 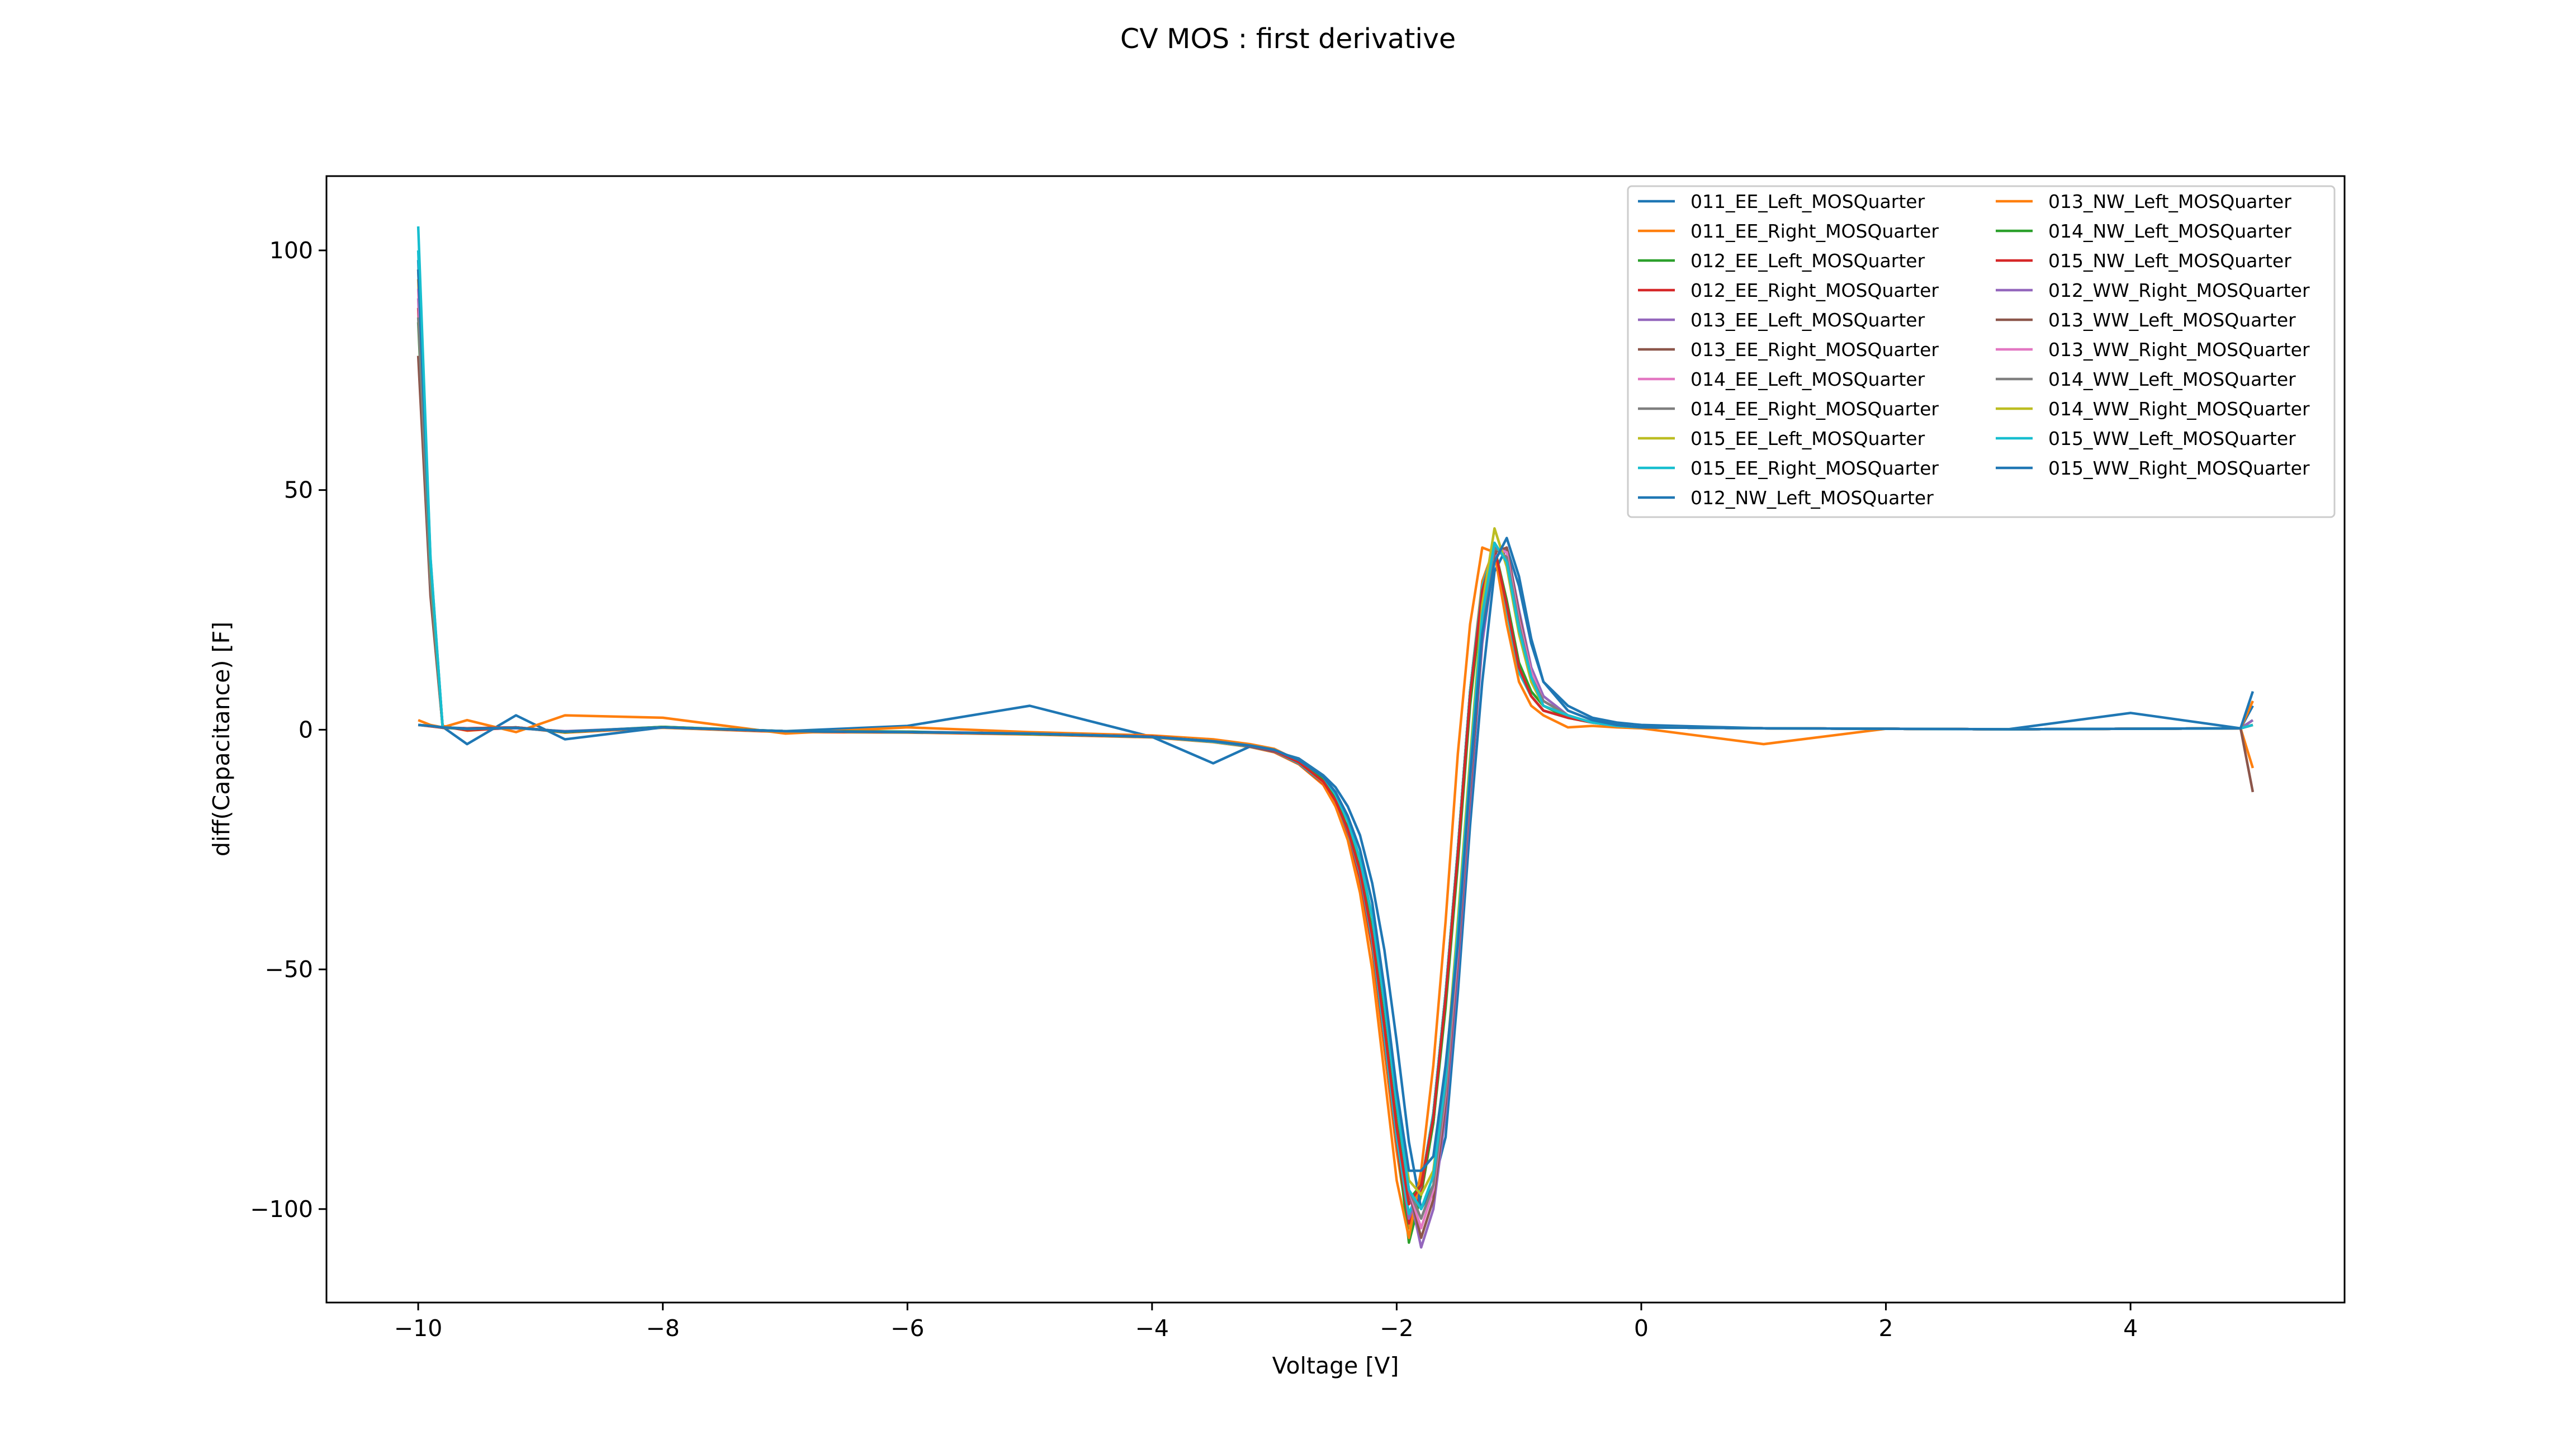 I want to click on x-tick-label: −10, so click(x=418, y=1329).